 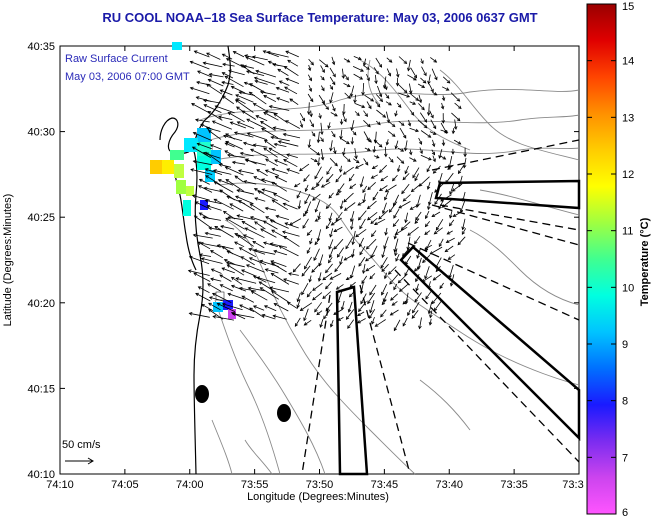 I want to click on legend-line-2: May 03, 2006 07:00 GMT, so click(x=127, y=77).